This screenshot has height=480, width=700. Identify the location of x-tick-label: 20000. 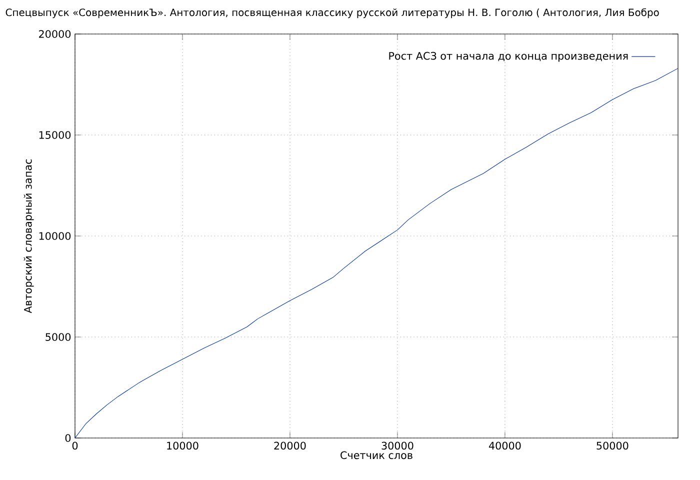
(290, 446).